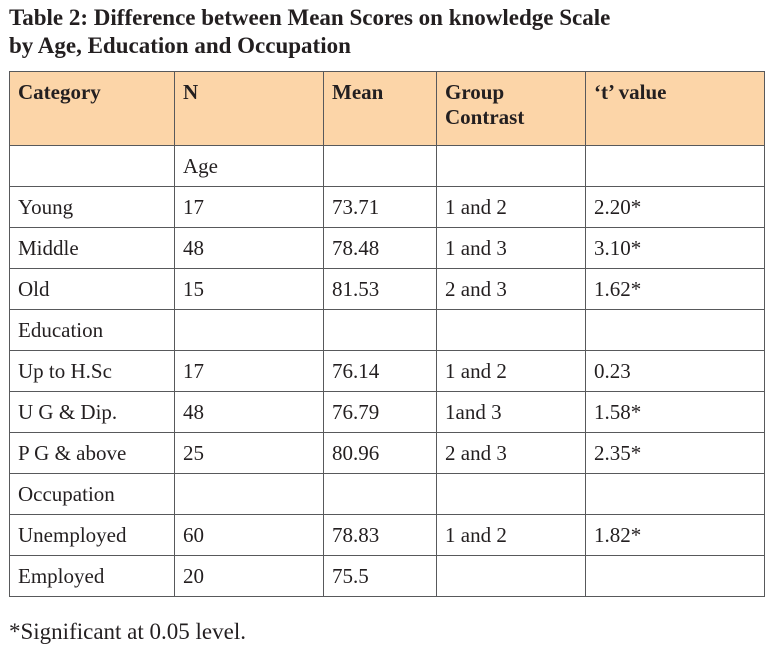  What do you see at coordinates (675, 207) in the screenshot?
I see `cell-t-value: 2.20*` at bounding box center [675, 207].